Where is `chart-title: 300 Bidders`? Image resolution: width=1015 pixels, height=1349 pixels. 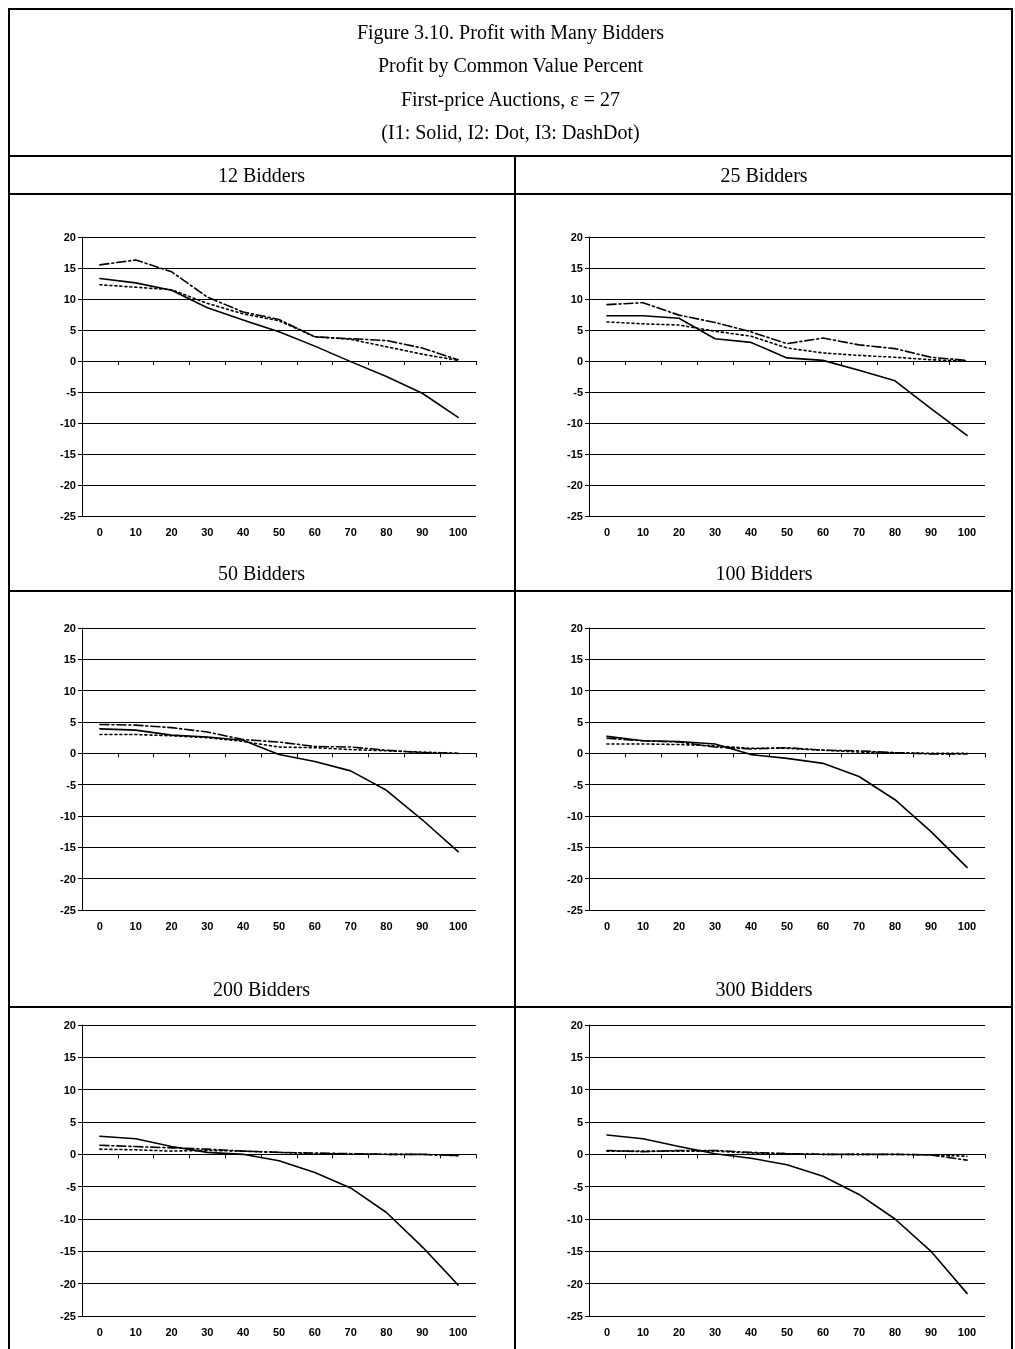
chart-title: 300 Bidders is located at coordinates (764, 990).